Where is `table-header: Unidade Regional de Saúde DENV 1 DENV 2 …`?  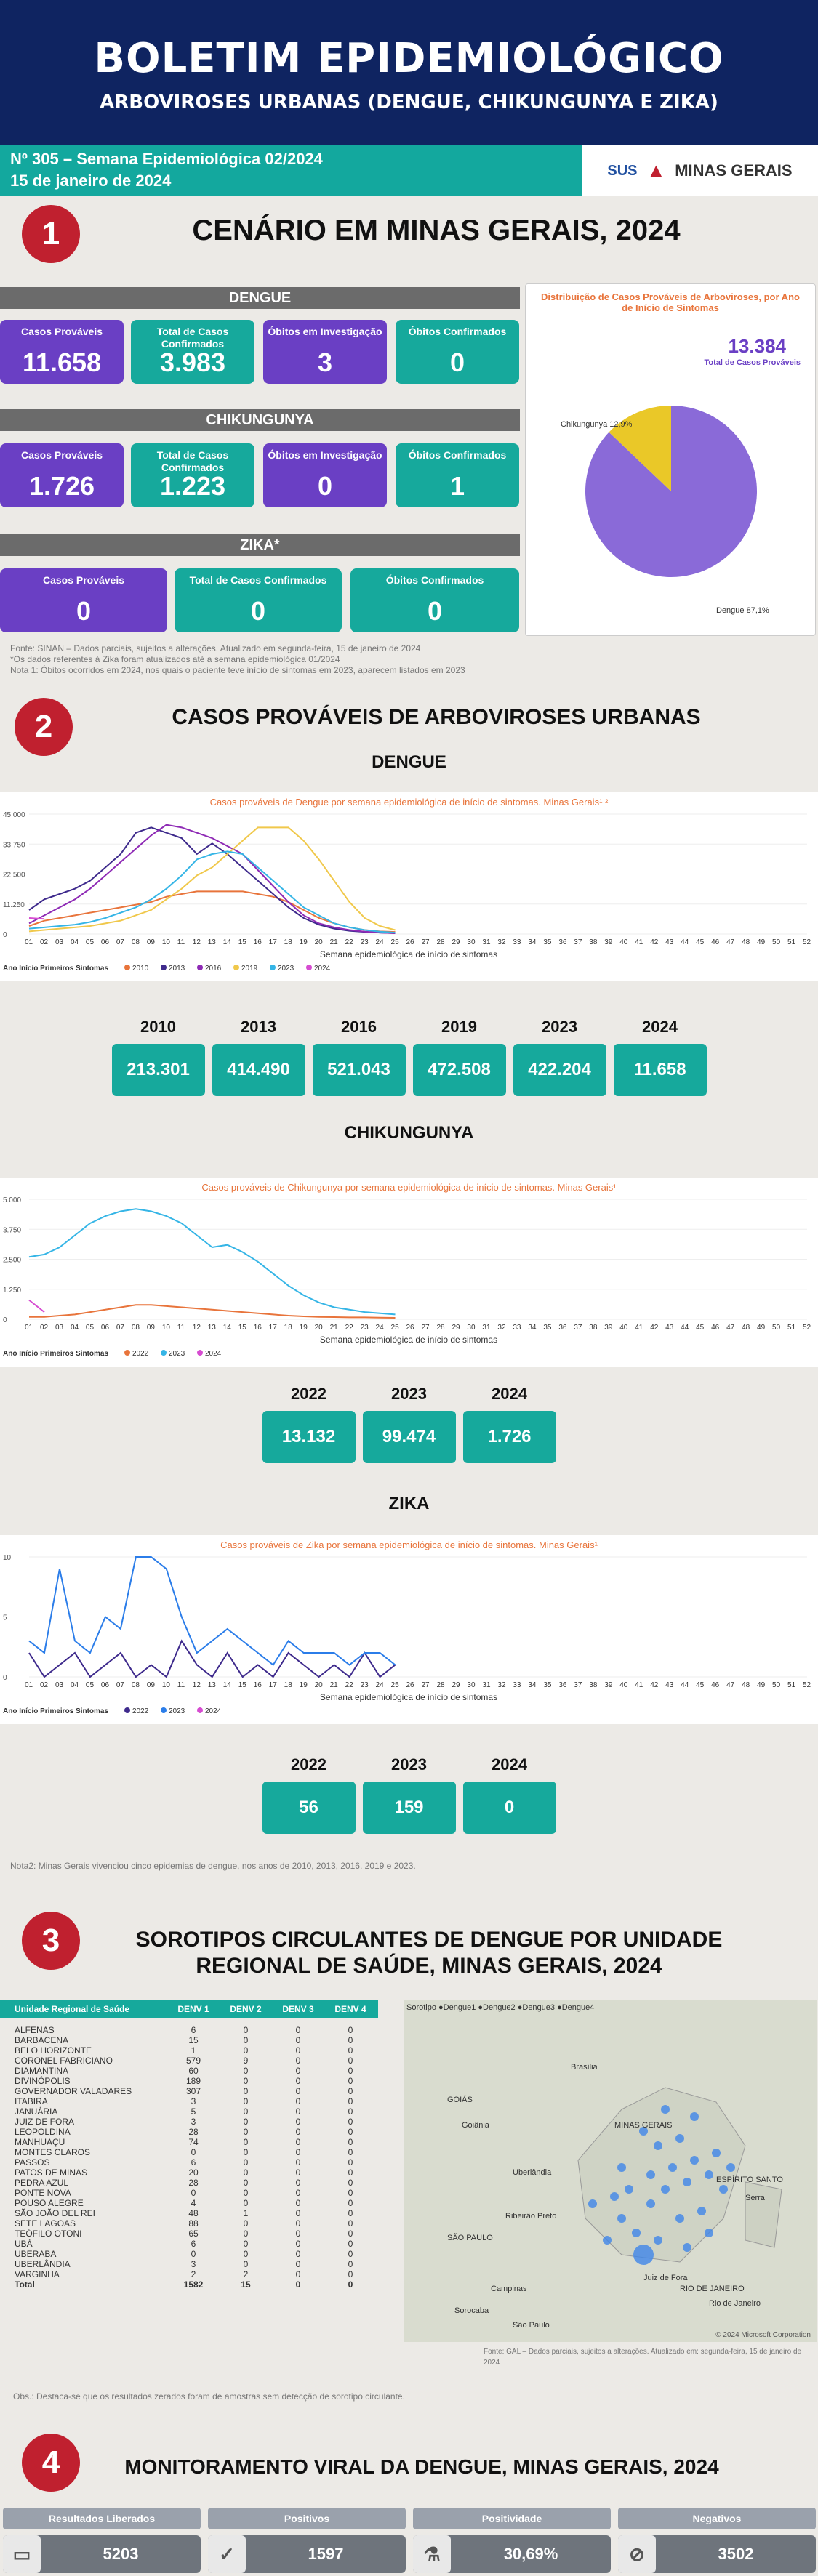
table-header: Unidade Regional de Saúde DENV 1 DENV 2 … is located at coordinates (189, 2009).